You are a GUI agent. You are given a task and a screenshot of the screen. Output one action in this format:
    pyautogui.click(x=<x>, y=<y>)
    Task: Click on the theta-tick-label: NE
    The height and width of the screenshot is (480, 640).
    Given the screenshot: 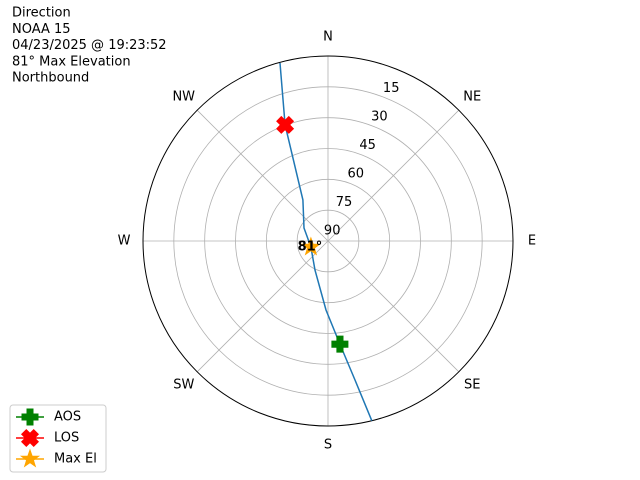 What is the action you would take?
    pyautogui.click(x=472, y=96)
    